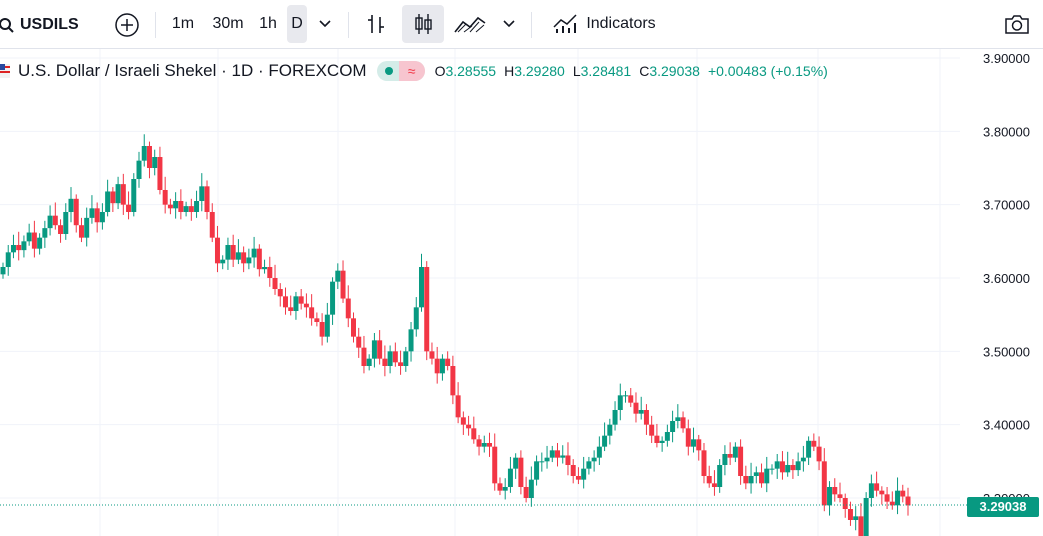 The height and width of the screenshot is (536, 1043). Describe the element at coordinates (767, 71) in the screenshot. I see `change-value: +0.00483 (+0.15%)` at that location.